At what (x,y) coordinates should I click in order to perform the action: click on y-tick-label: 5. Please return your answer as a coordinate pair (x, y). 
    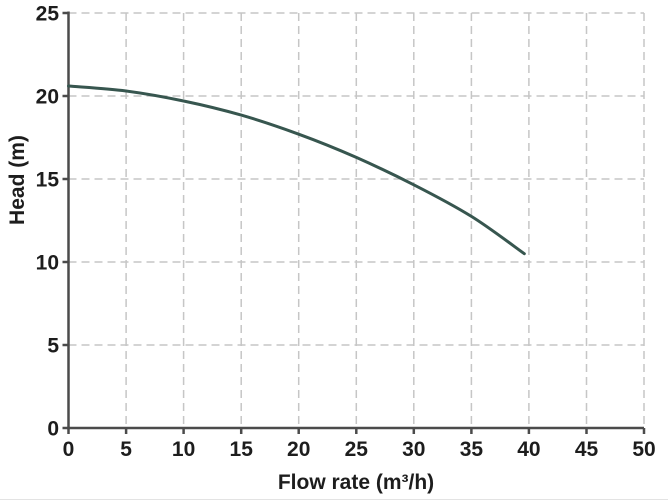
    Looking at the image, I should click on (53, 346).